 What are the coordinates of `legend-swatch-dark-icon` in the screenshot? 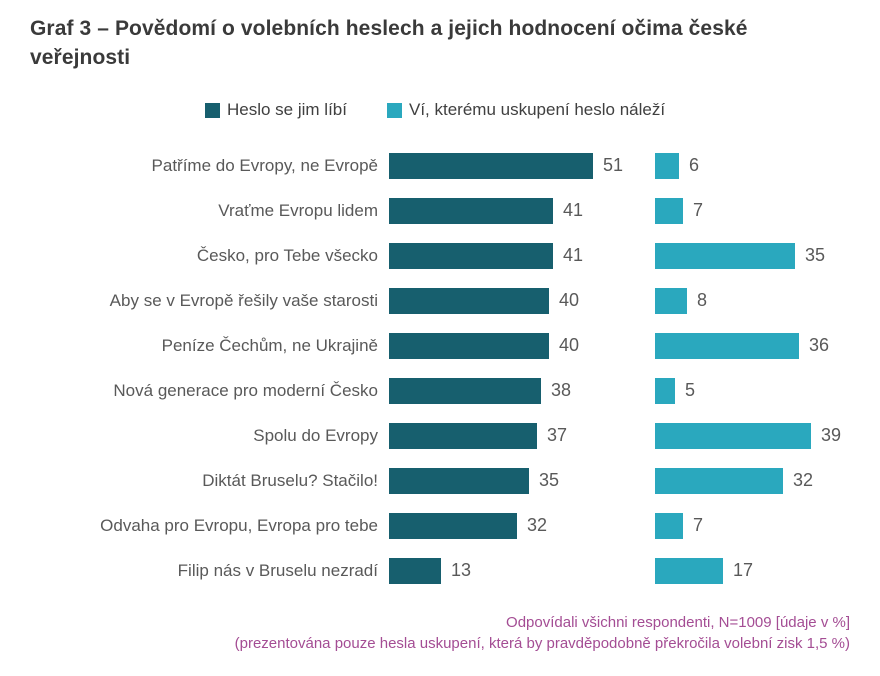 It's located at (212, 110).